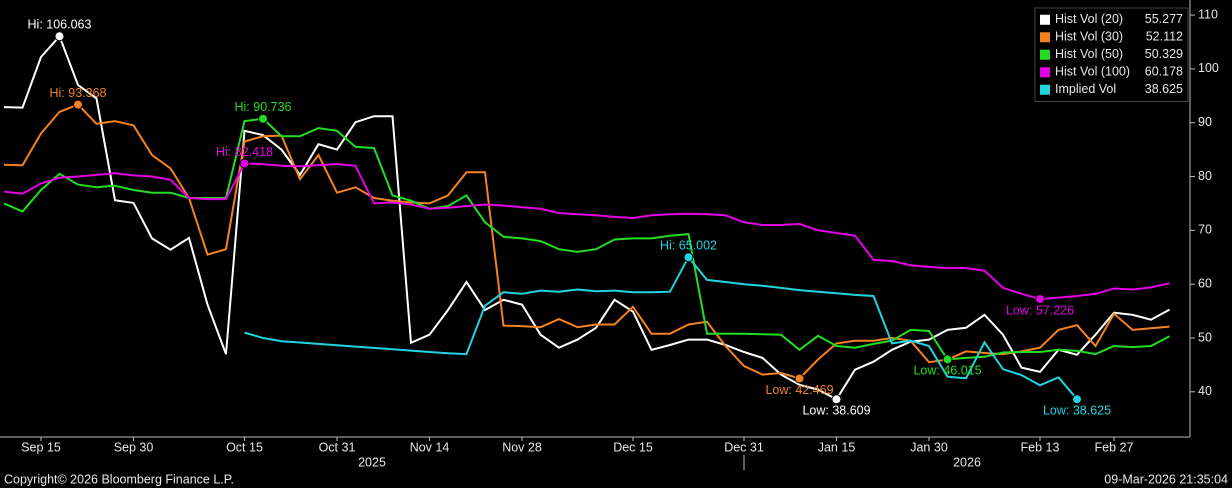  I want to click on year-label: 2026, so click(967, 462).